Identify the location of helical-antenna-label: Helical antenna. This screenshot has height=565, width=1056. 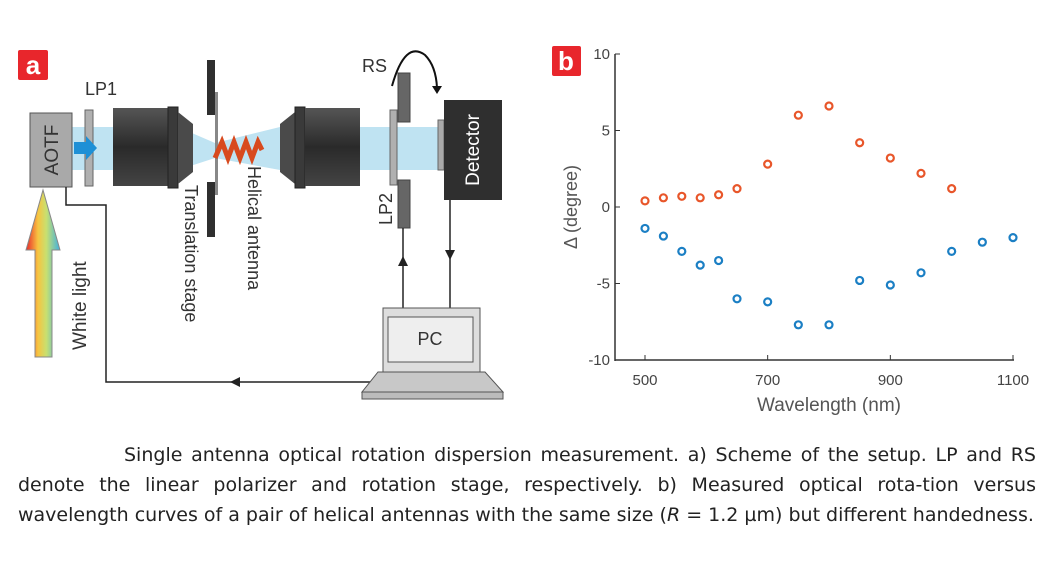
(254, 228).